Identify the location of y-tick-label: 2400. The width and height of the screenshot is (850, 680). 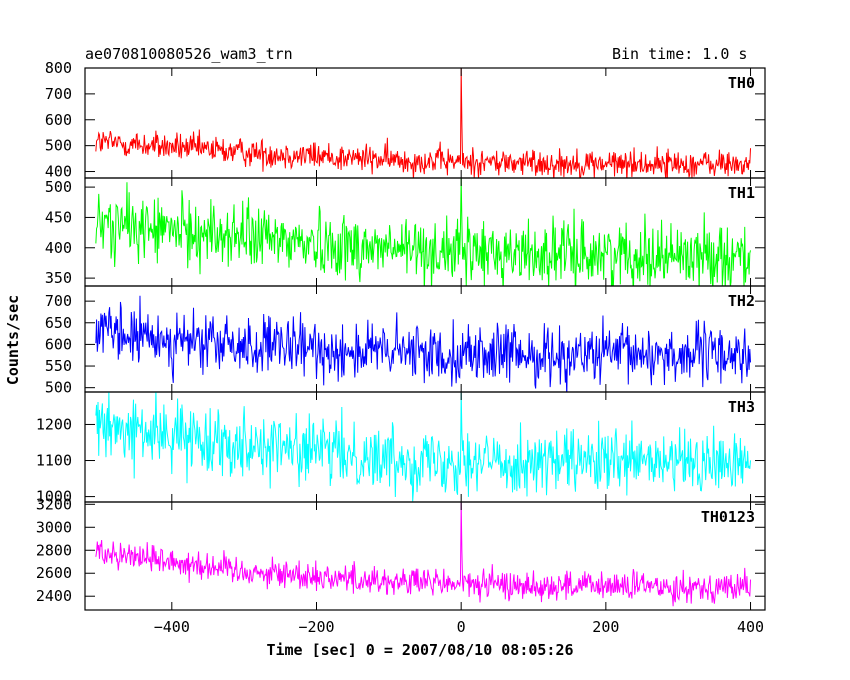
(54, 596).